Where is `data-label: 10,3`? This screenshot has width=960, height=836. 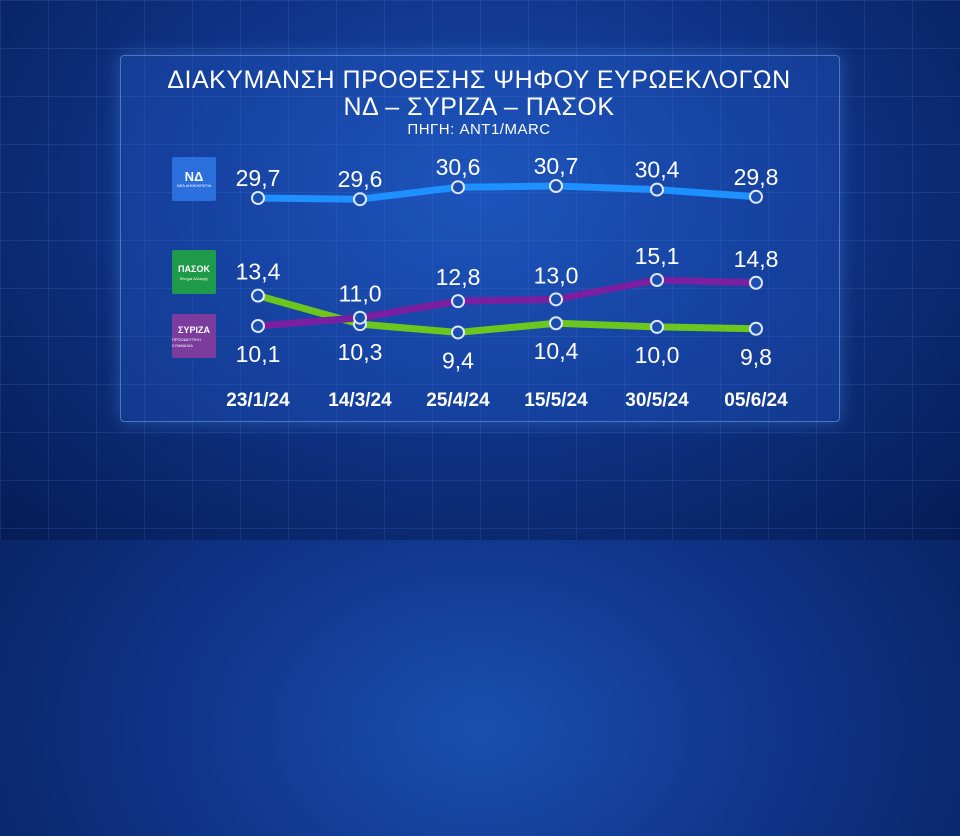 data-label: 10,3 is located at coordinates (360, 352).